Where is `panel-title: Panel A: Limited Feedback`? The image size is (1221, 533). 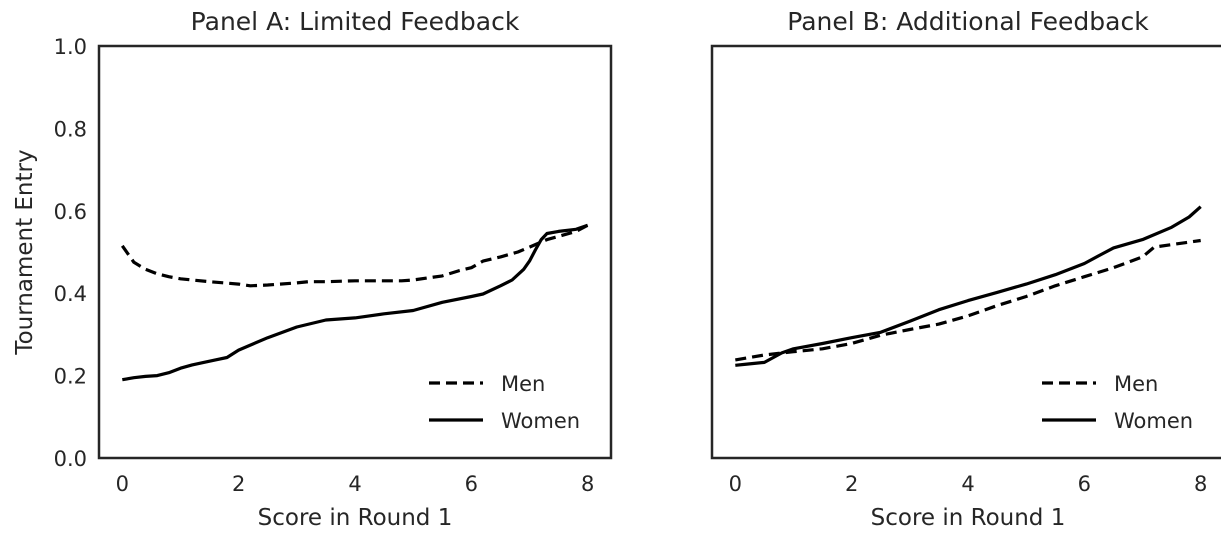
panel-title: Panel A: Limited Feedback is located at coordinates (355, 21).